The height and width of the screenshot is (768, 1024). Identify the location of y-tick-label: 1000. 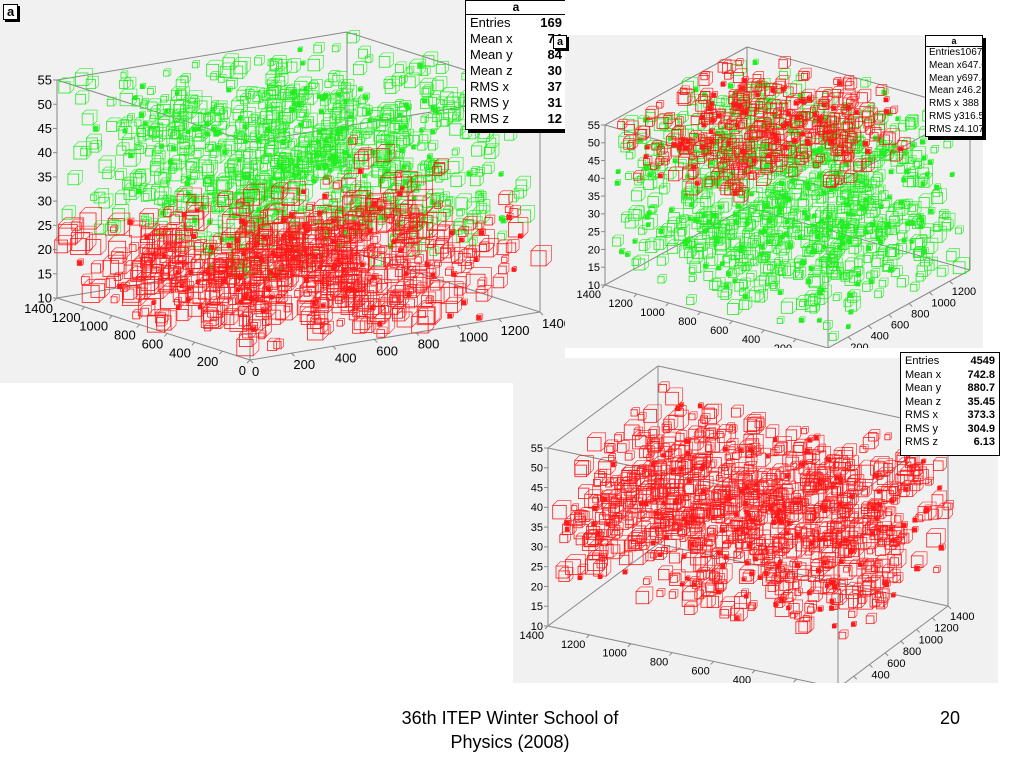
(931, 640).